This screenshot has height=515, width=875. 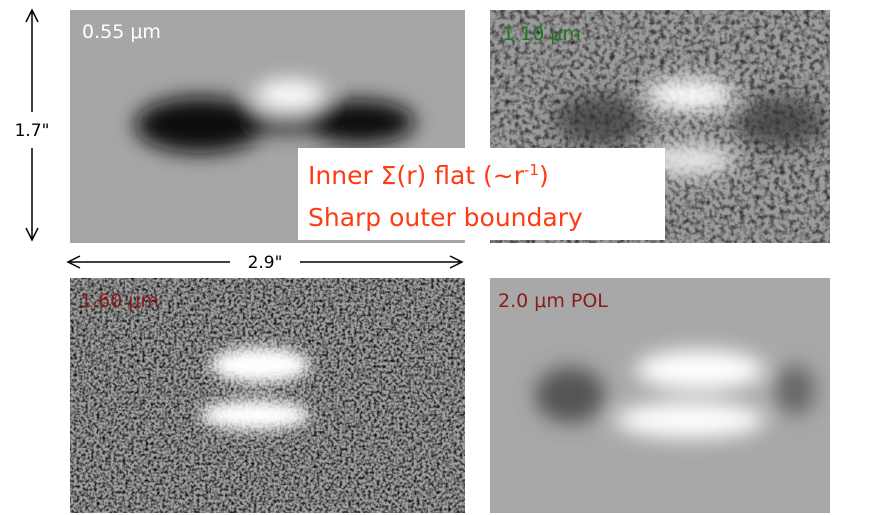 What do you see at coordinates (119, 301) in the screenshot?
I see `panel-label: 1.60 μm` at bounding box center [119, 301].